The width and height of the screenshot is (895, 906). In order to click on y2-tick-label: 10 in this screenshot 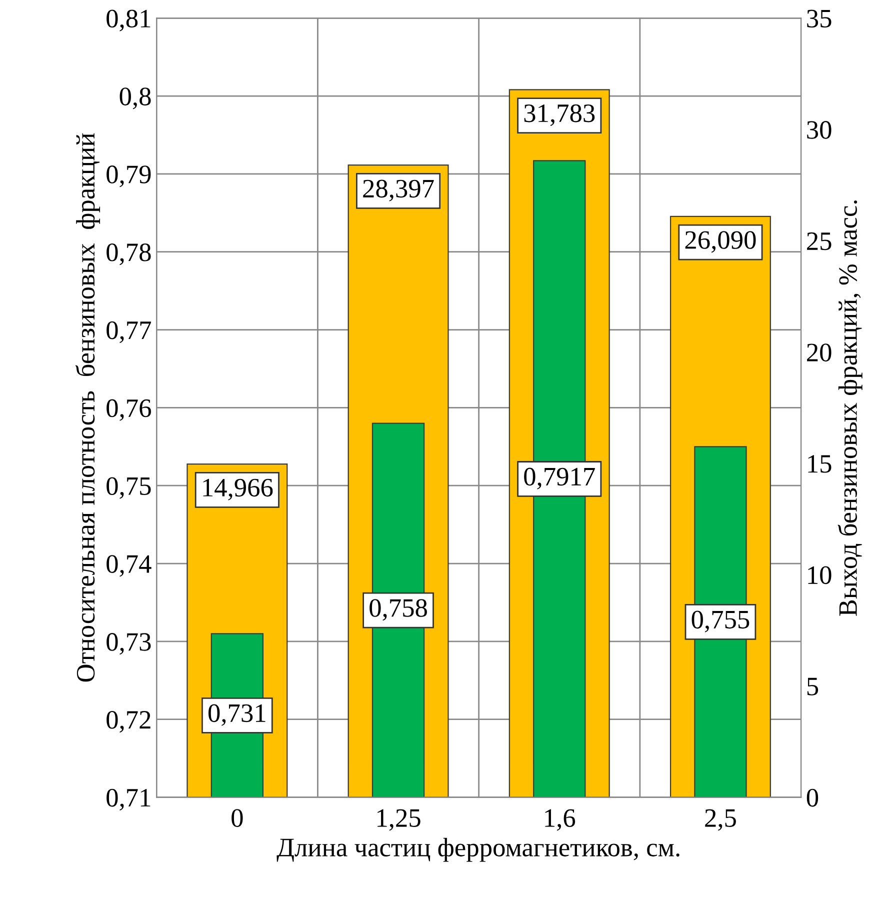, I will do `click(820, 575)`.